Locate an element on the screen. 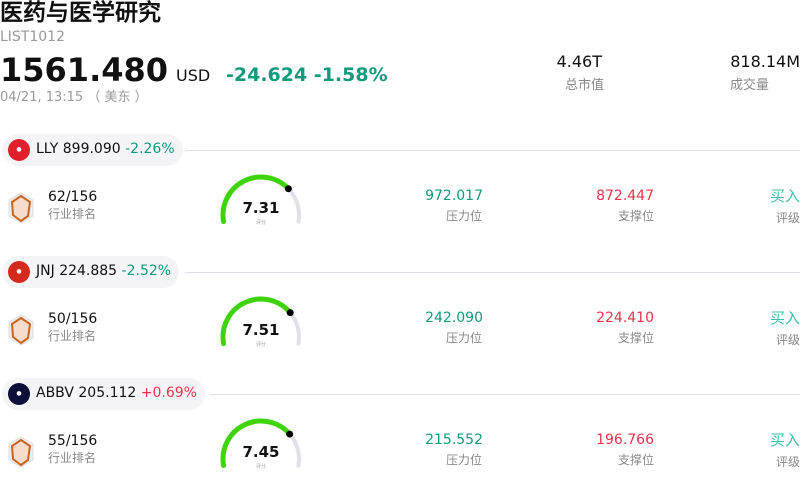  support-value: 224.410 is located at coordinates (625, 318).